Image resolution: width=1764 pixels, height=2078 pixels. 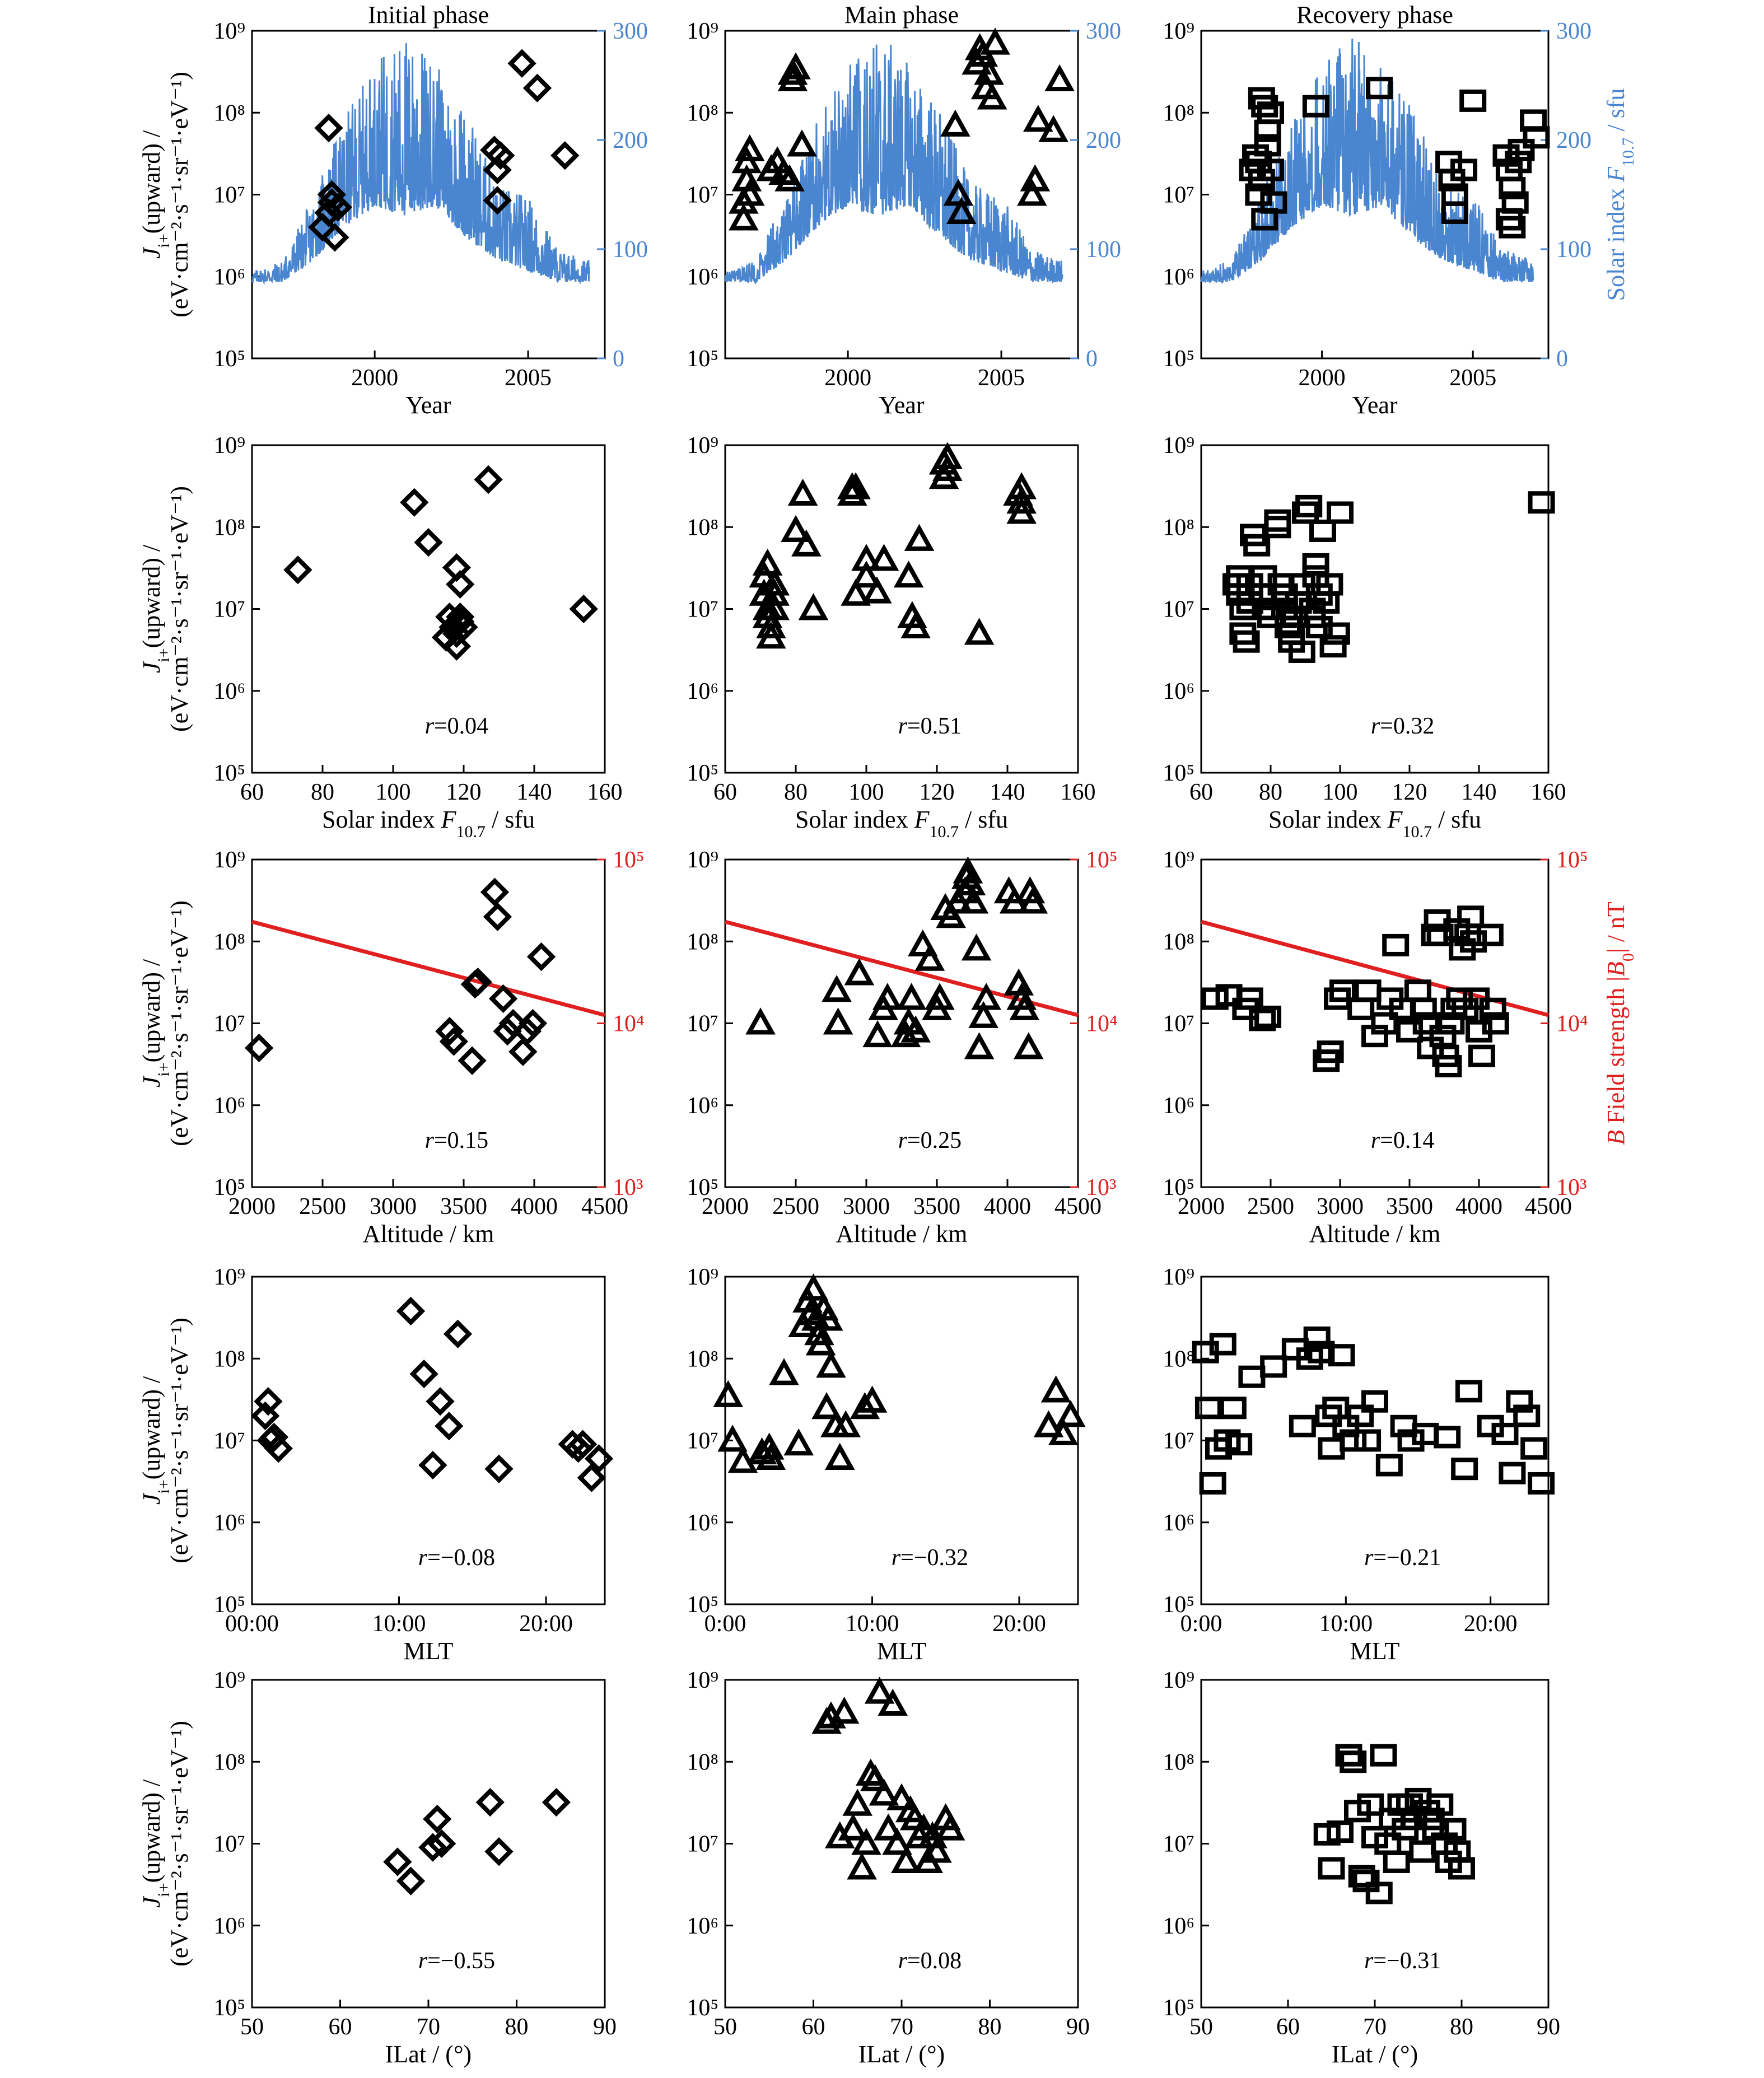 What do you see at coordinates (725, 1624) in the screenshot?
I see `x-tick-label: 0:00` at bounding box center [725, 1624].